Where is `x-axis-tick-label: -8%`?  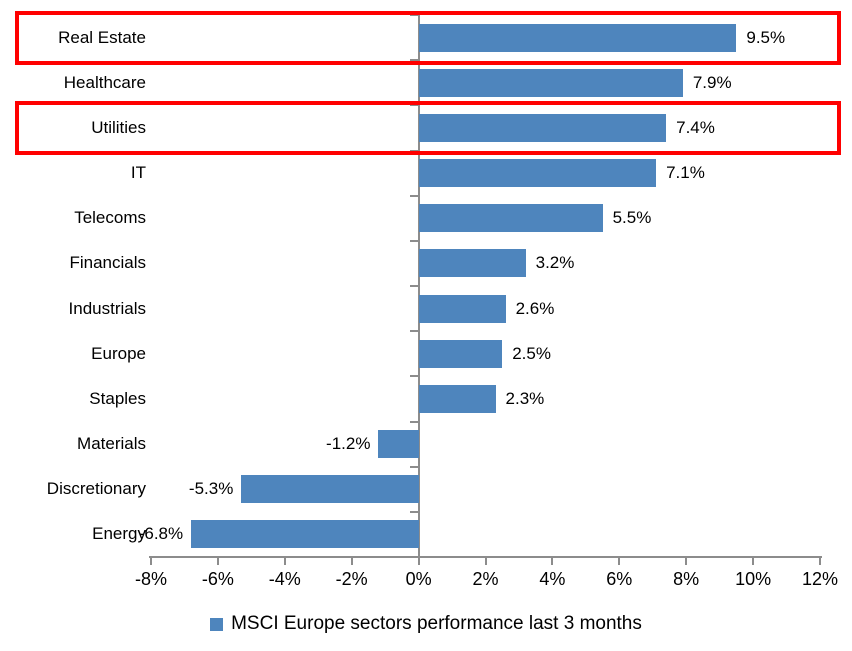 x-axis-tick-label: -8% is located at coordinates (150, 579).